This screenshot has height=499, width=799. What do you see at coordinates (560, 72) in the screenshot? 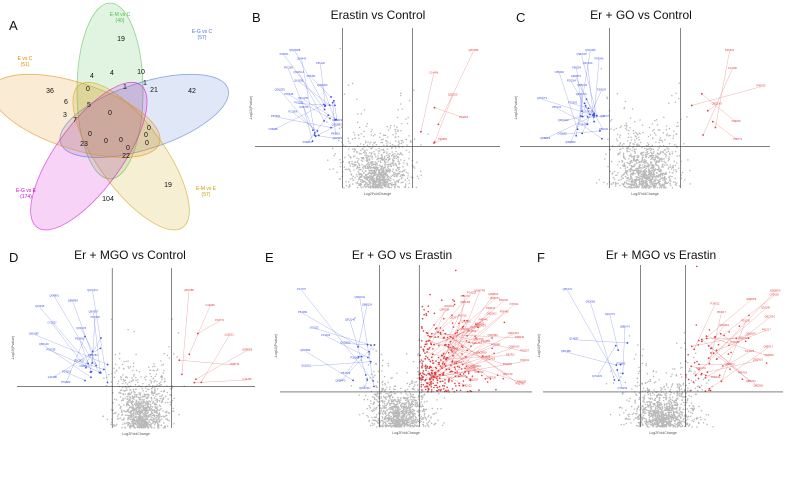
I see `gene-label: O88492` at bounding box center [560, 72].